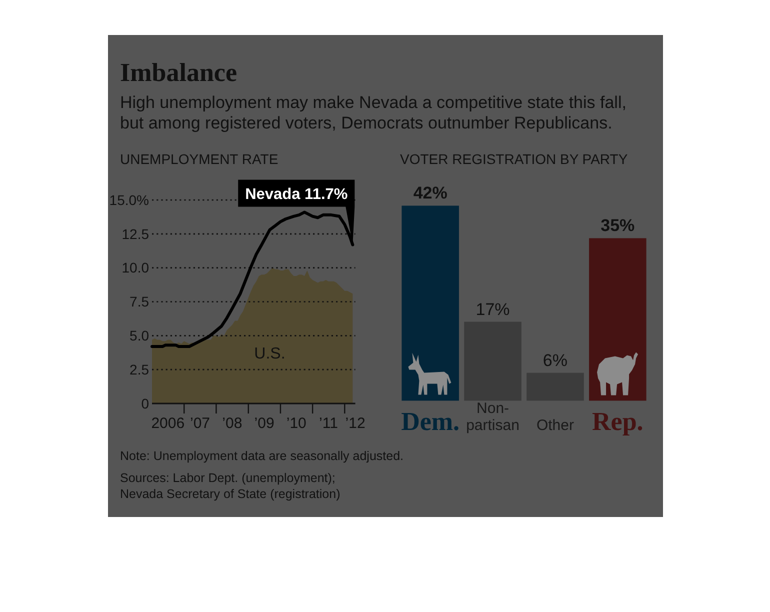  What do you see at coordinates (178, 72) in the screenshot?
I see `text: Imbalance` at bounding box center [178, 72].